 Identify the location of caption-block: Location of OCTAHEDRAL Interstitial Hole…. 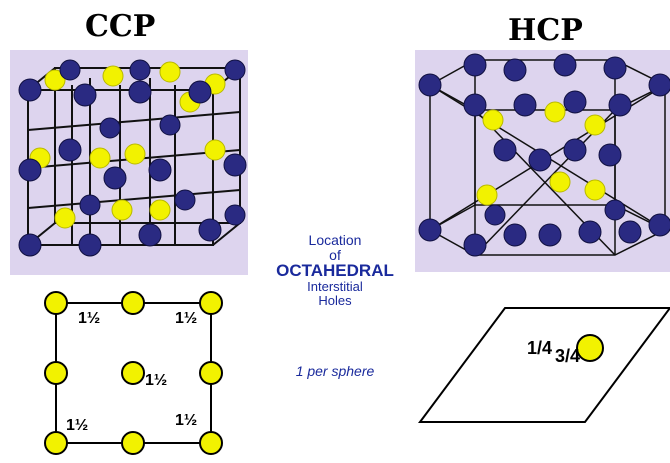
(335, 270).